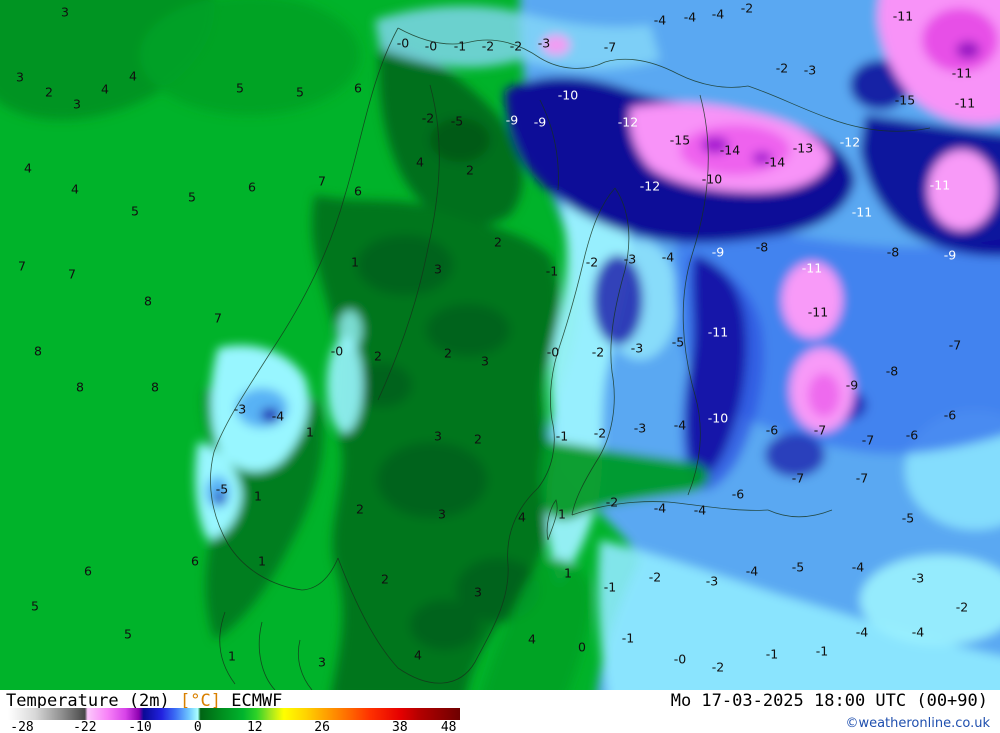 This screenshot has width=1000, height=733. Describe the element at coordinates (200, 701) in the screenshot. I see `unit-label: [°C]` at that location.